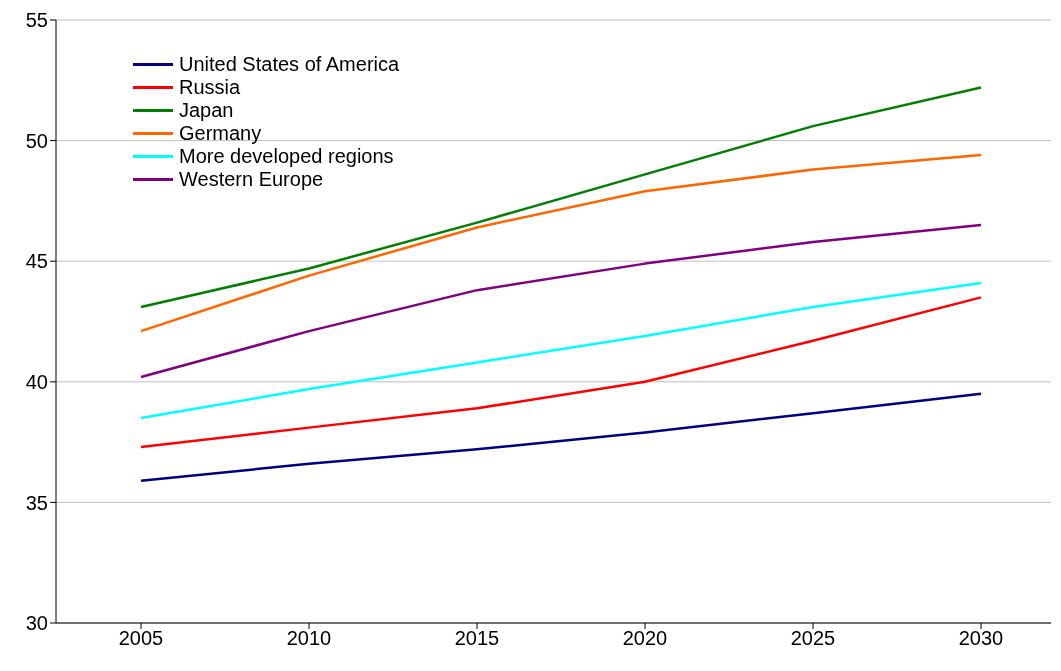  I want to click on legend-label: Germany, so click(220, 133).